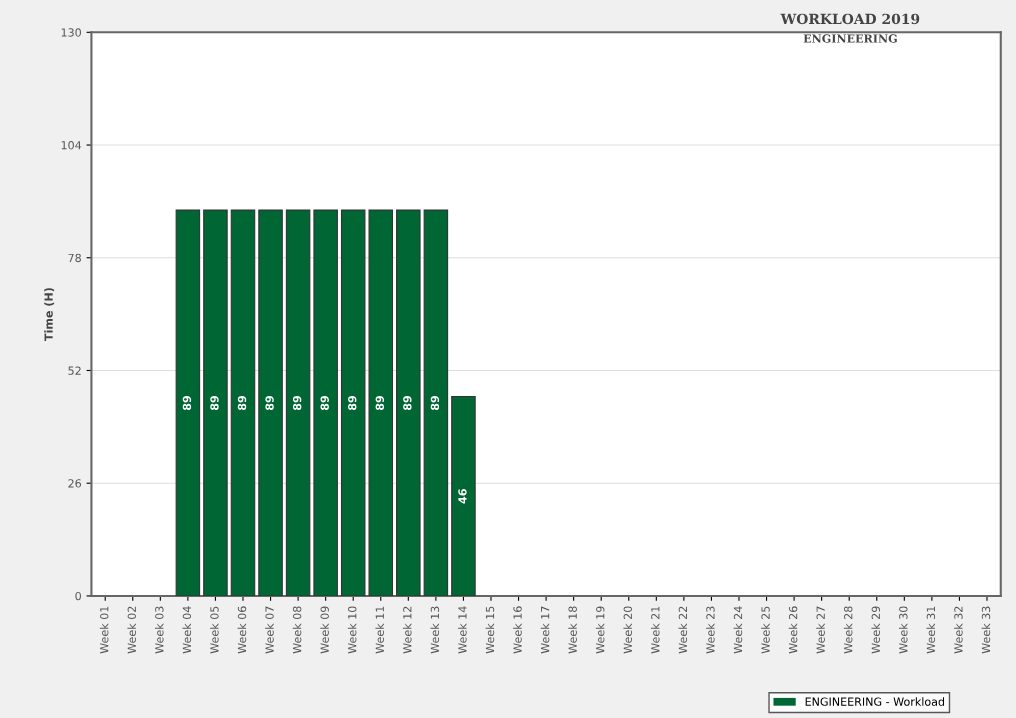  What do you see at coordinates (74, 370) in the screenshot?
I see `y-tick-label: 52` at bounding box center [74, 370].